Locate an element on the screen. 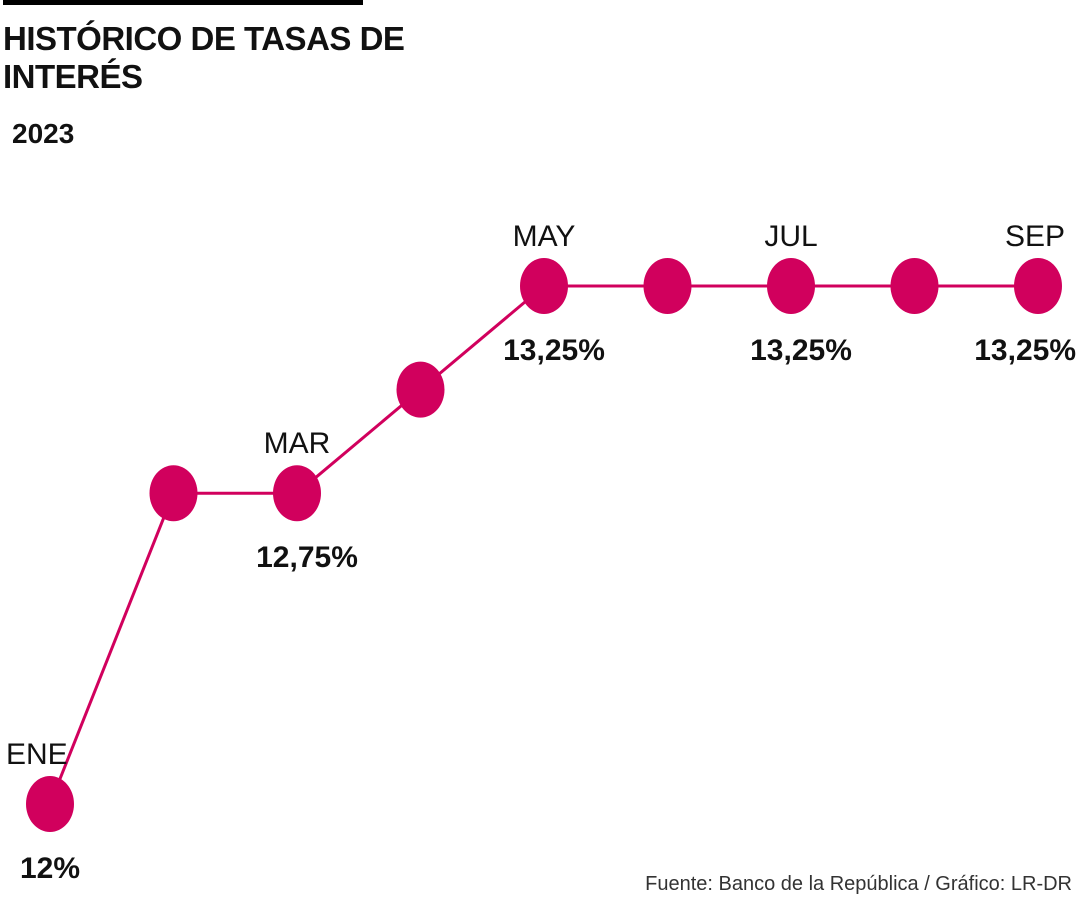 Image resolution: width=1080 pixels, height=900 pixels. month-label: MAR is located at coordinates (297, 443).